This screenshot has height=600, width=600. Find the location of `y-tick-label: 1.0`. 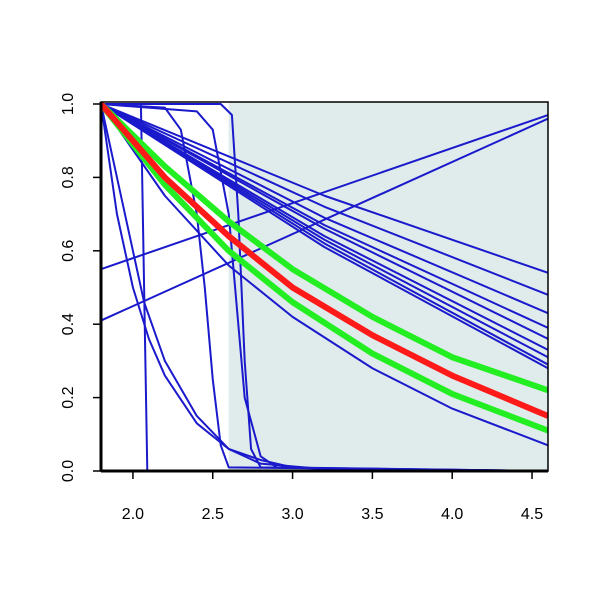

y-tick-label: 1.0 is located at coordinates (68, 104).